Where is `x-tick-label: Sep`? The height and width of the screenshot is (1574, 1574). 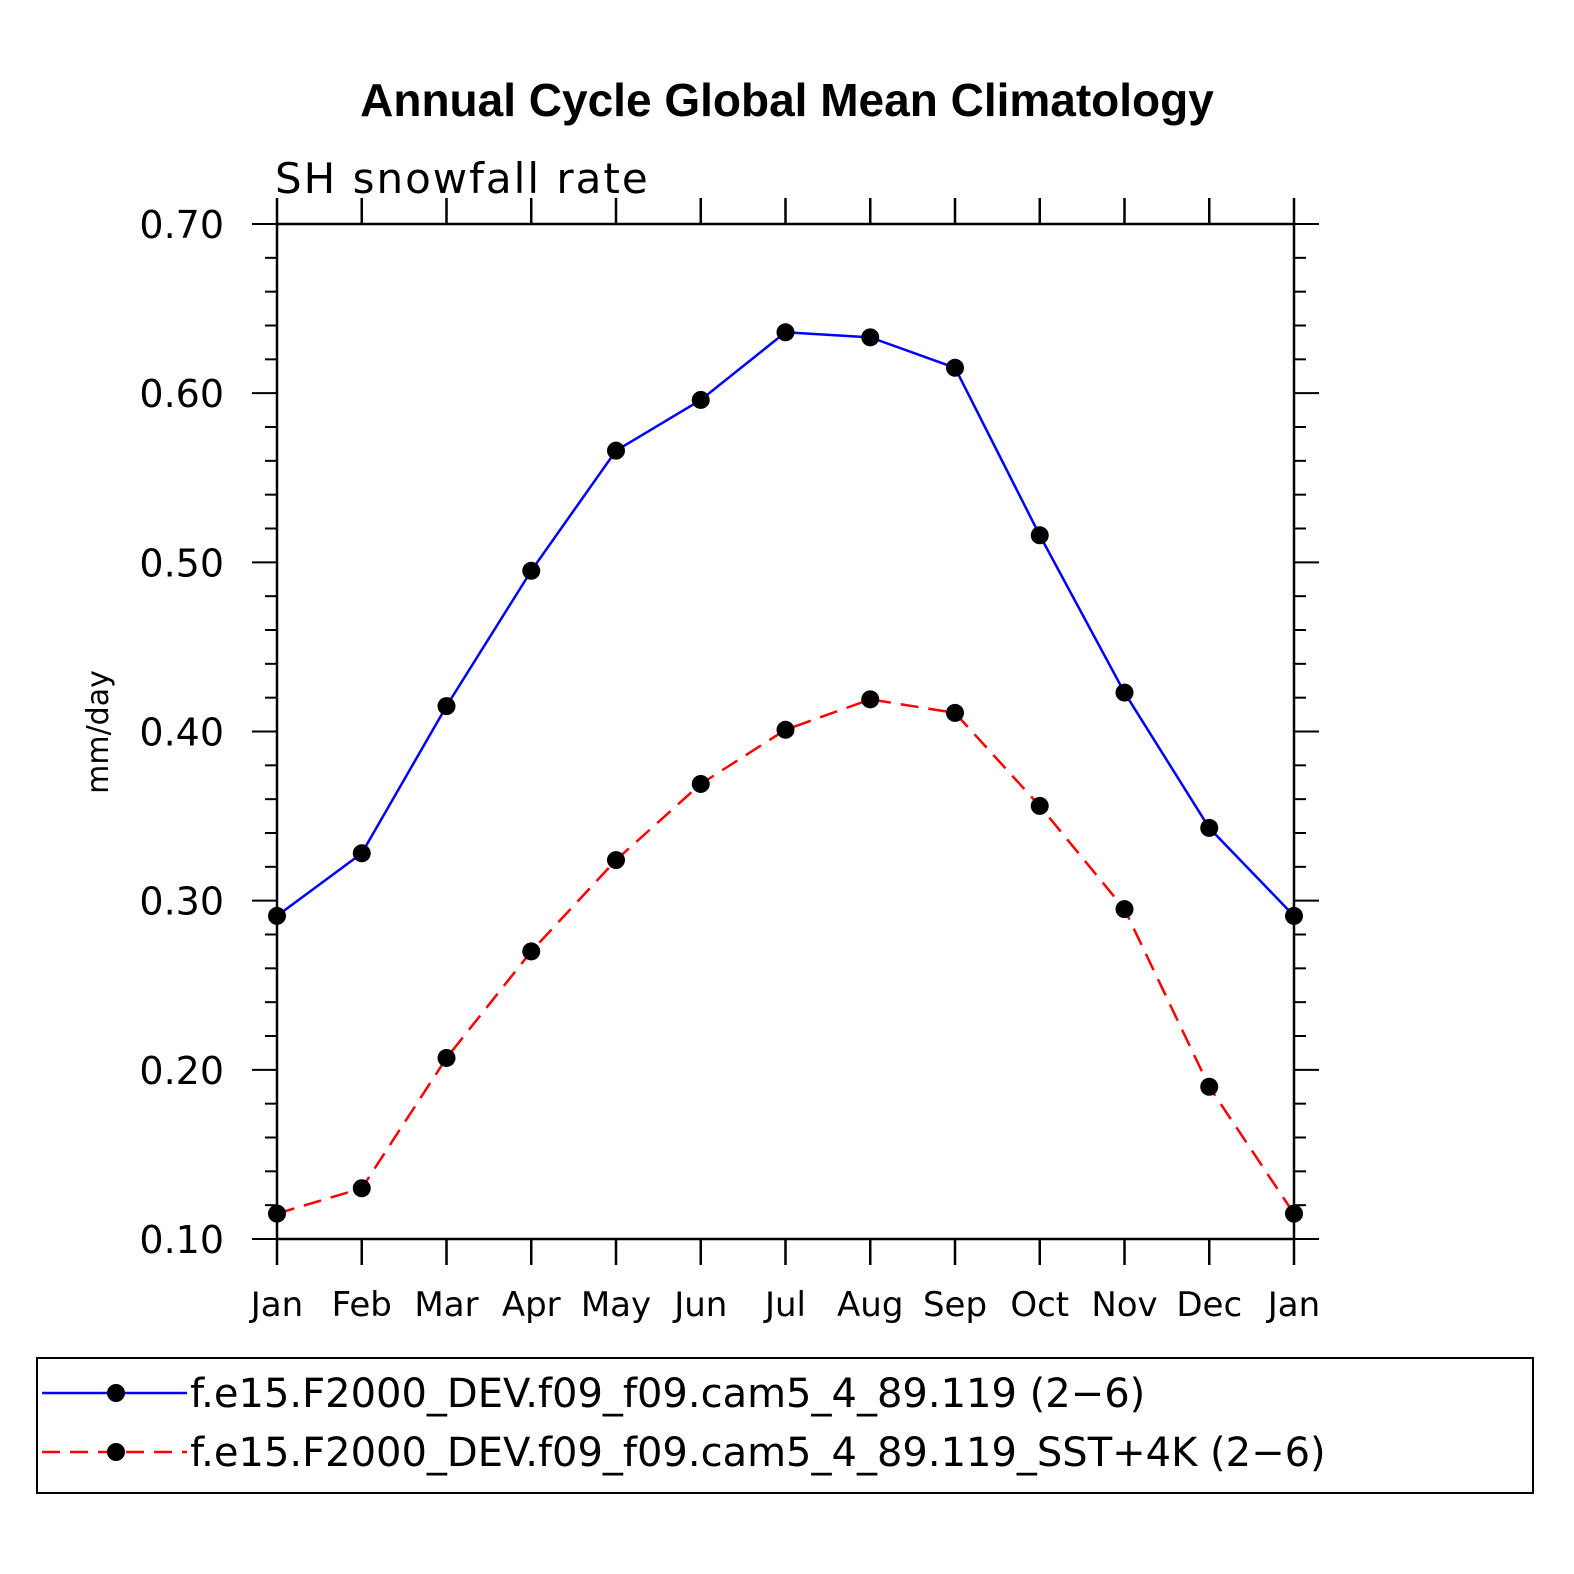
x-tick-label: Sep is located at coordinates (955, 1305).